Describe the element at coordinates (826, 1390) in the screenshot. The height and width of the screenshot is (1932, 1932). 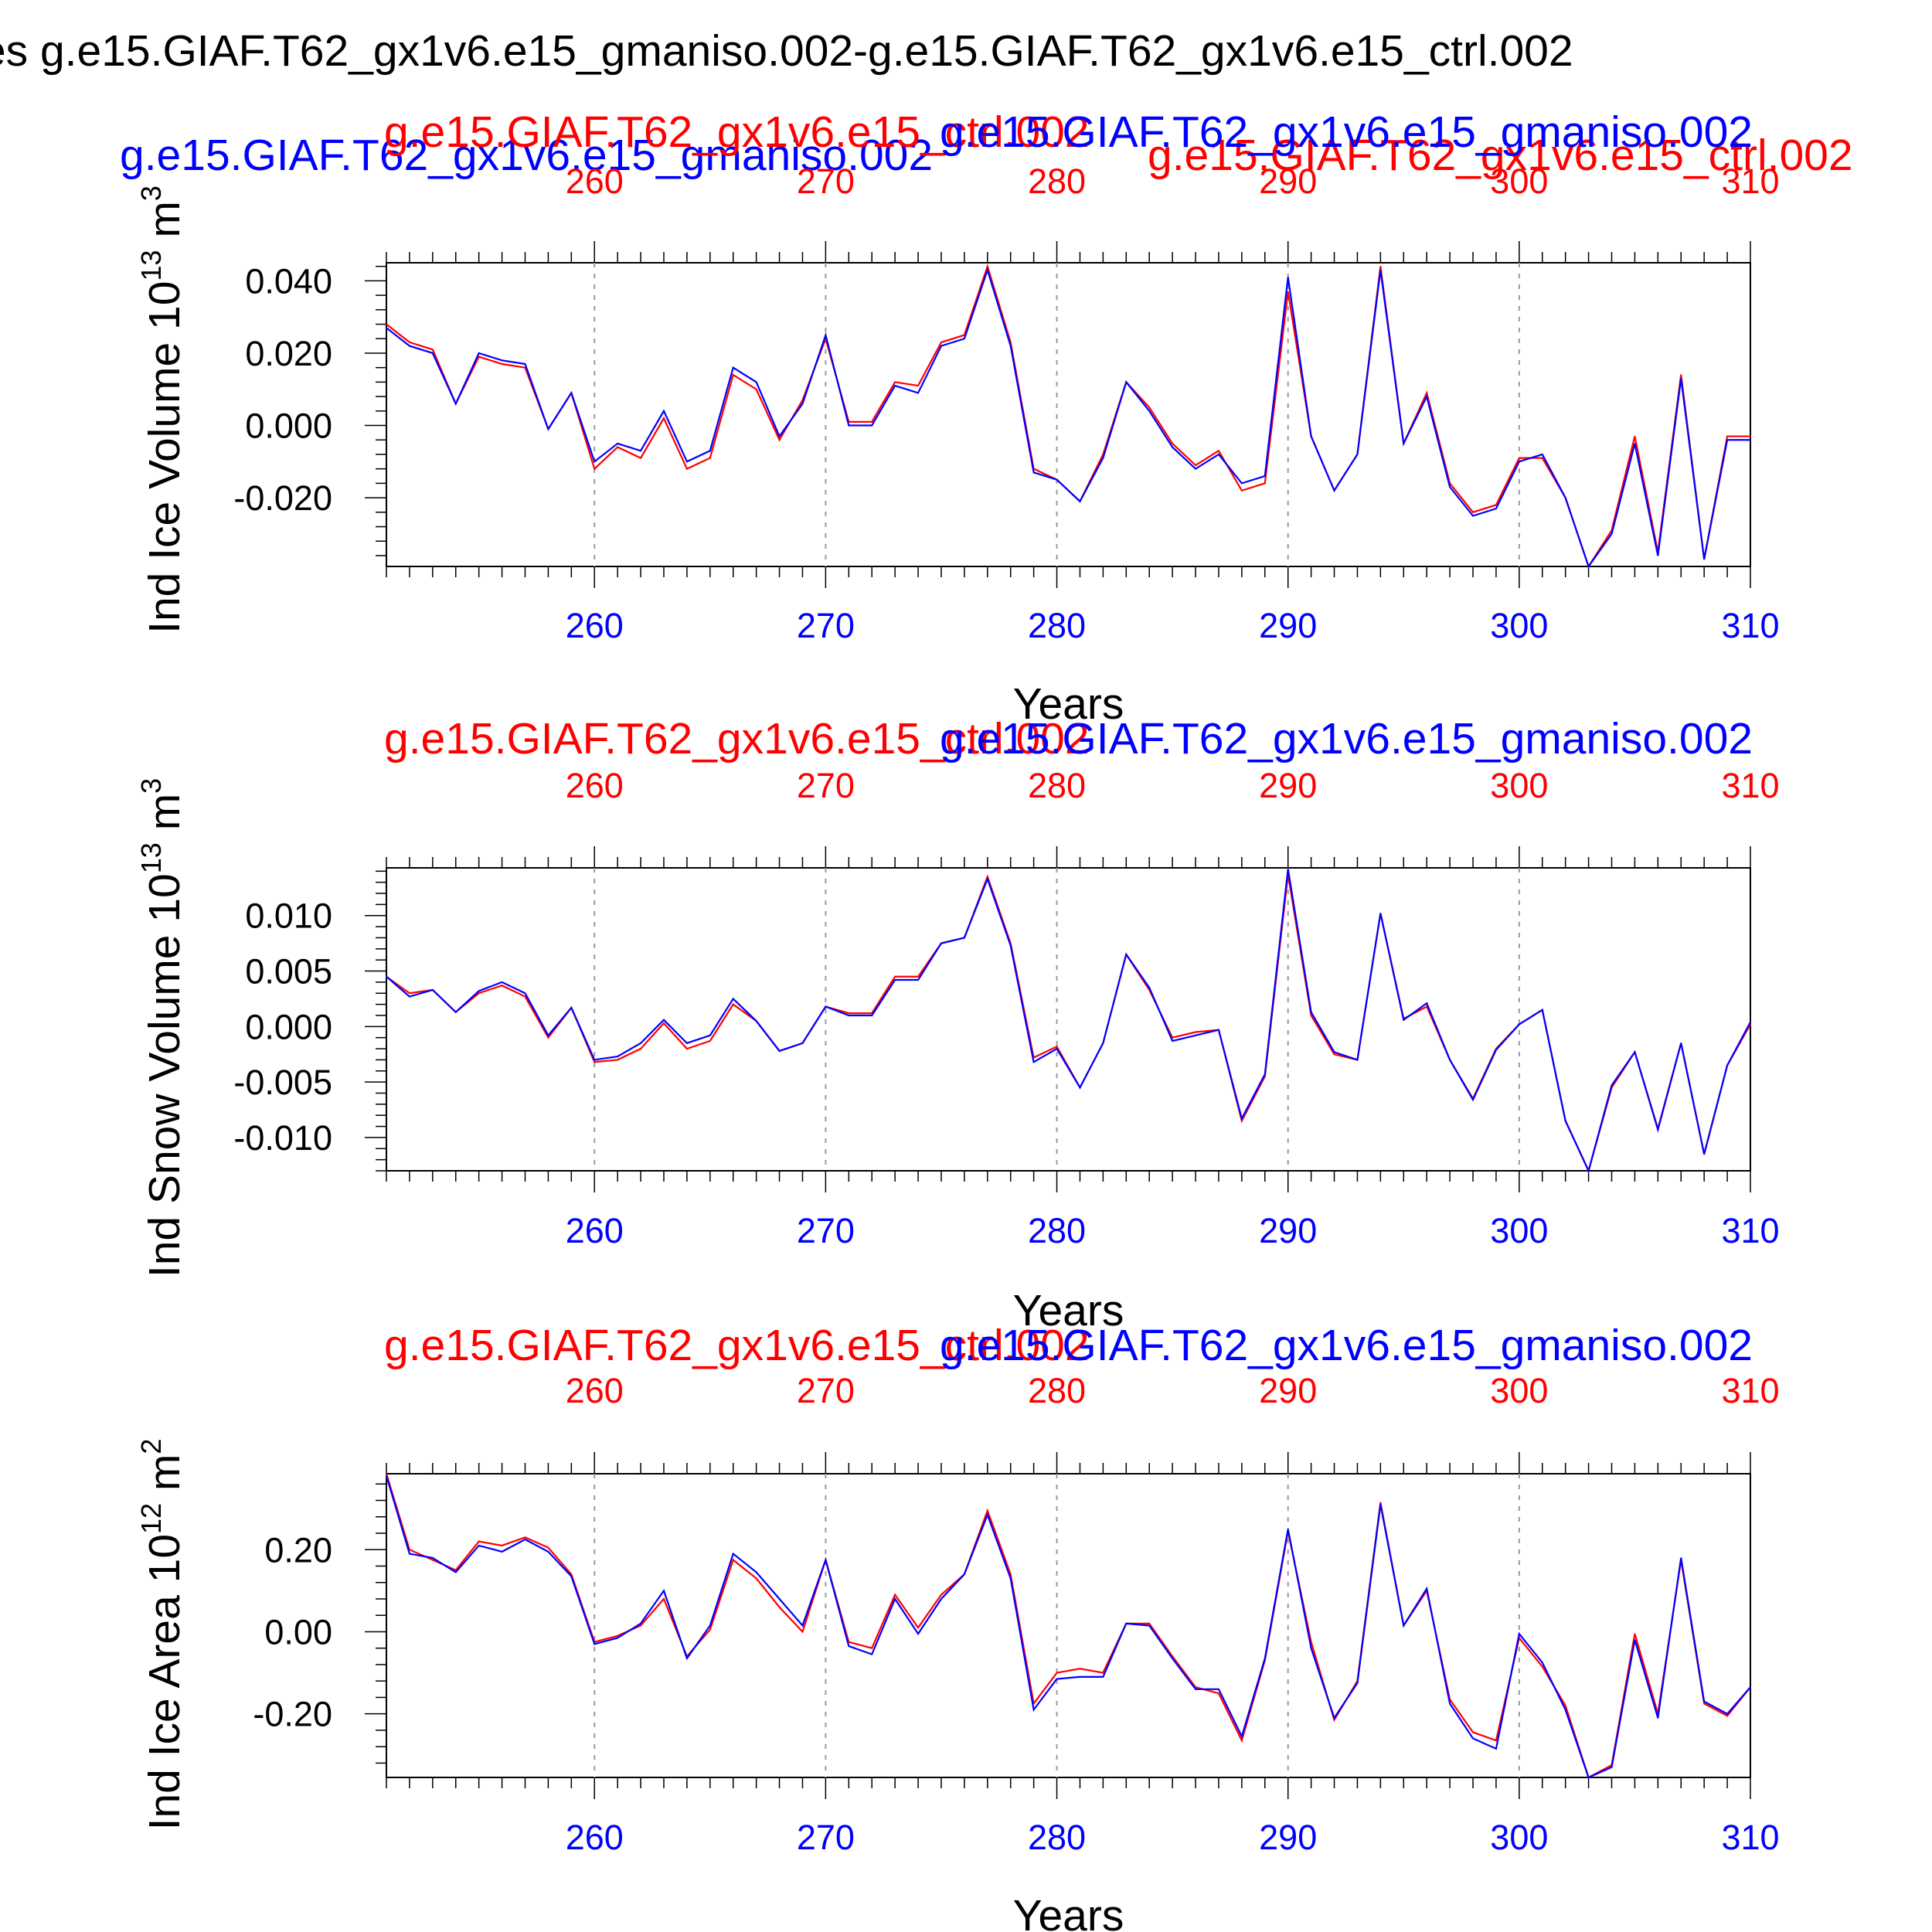
I see `x-tick-label-top: 270` at that location.